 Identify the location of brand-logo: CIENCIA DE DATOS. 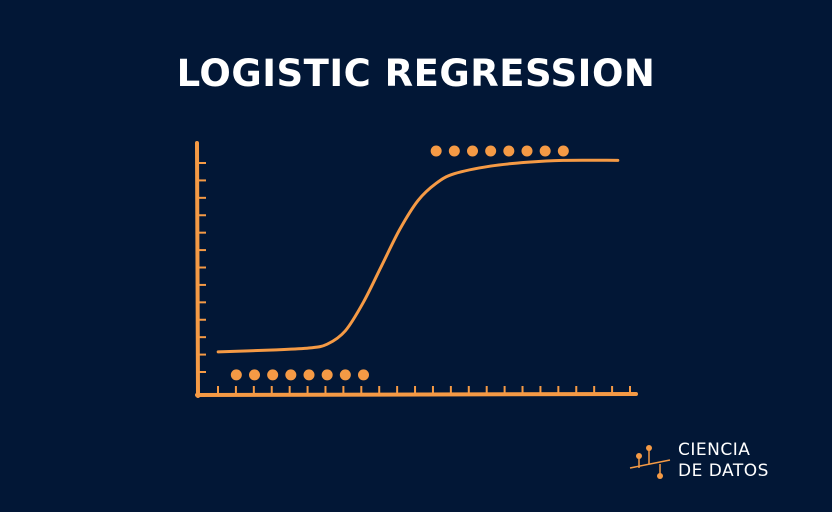
(718, 463).